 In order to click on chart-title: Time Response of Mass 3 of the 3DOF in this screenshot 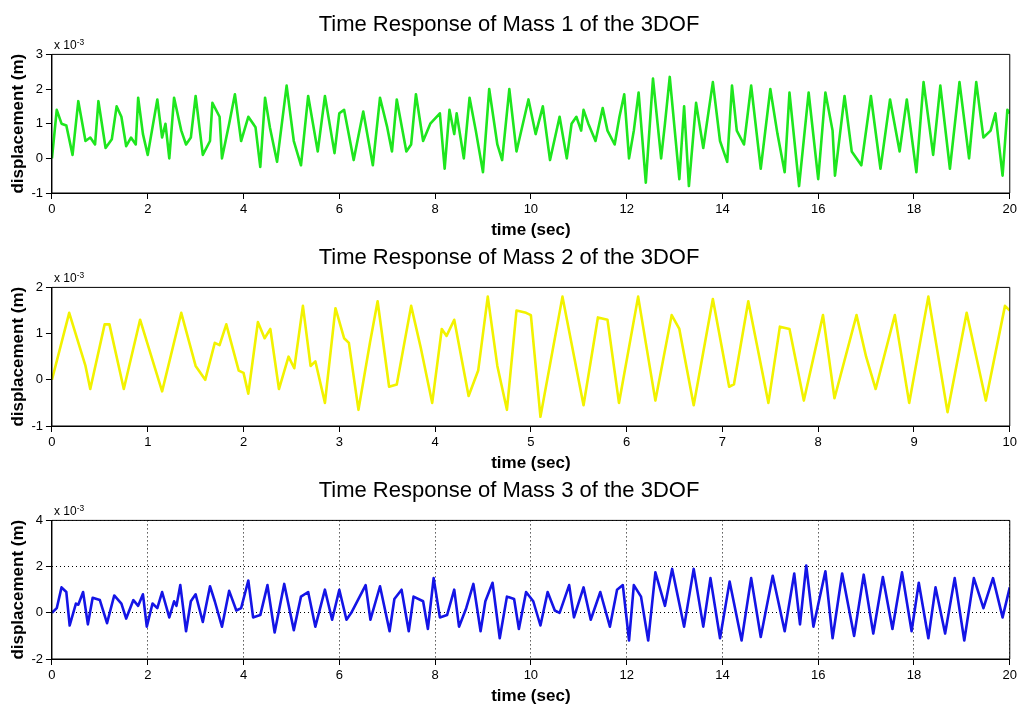, I will do `click(509, 490)`.